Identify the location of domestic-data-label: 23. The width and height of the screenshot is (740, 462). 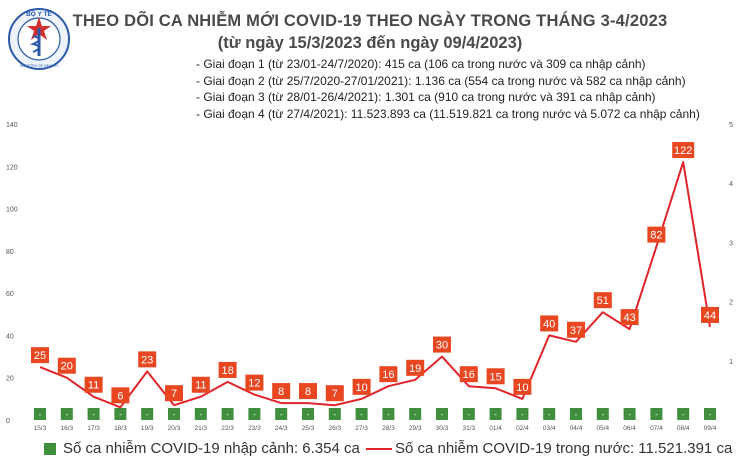
(147, 360).